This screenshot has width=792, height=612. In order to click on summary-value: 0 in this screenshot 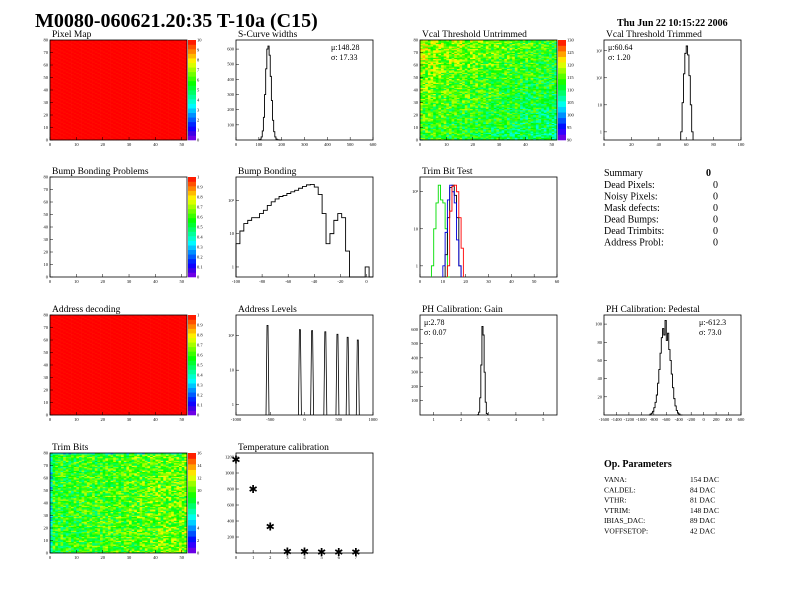, I will do `click(715, 208)`.